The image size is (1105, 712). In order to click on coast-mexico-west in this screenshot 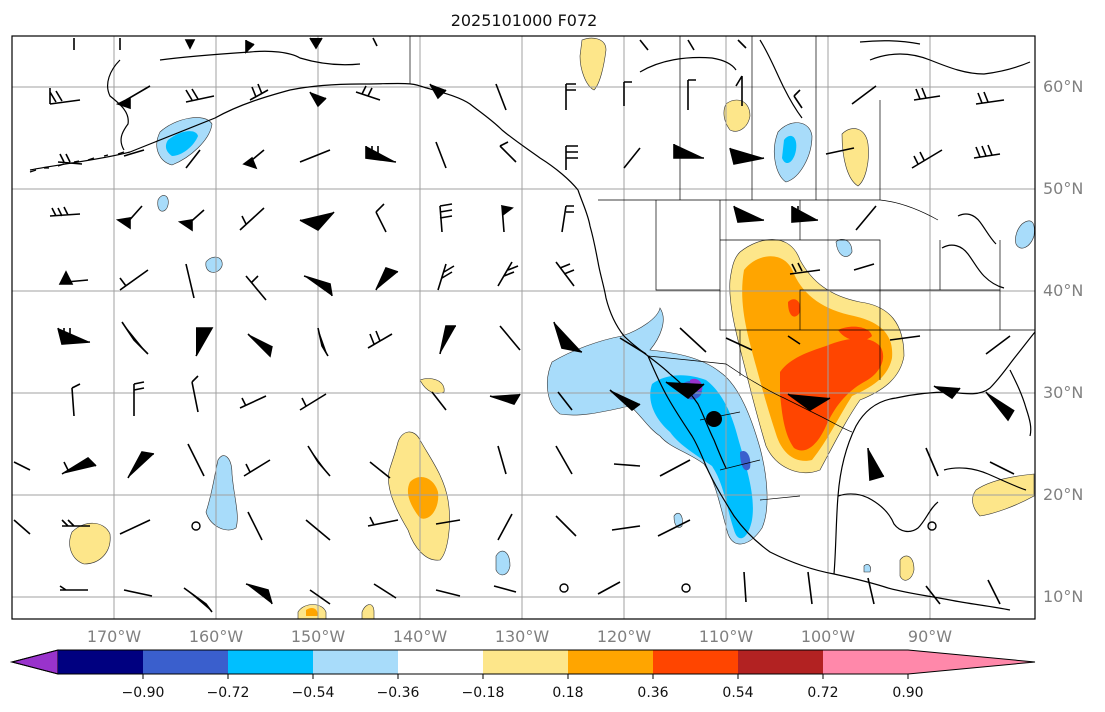, I will do `click(797, 527)`.